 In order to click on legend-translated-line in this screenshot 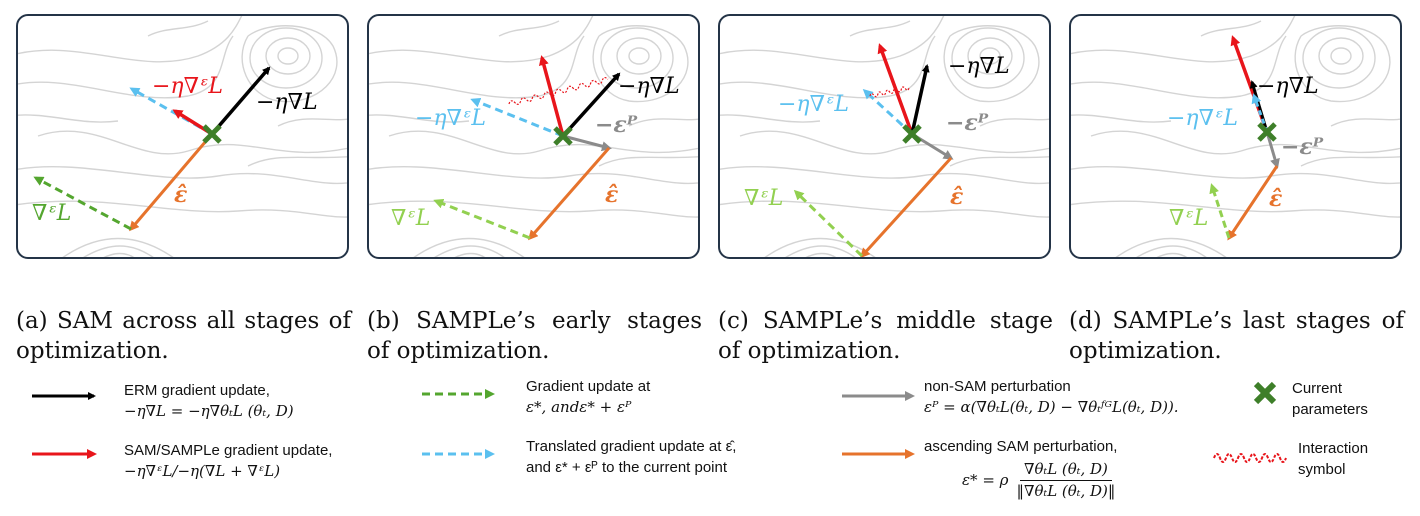, I will do `click(458, 454)`.